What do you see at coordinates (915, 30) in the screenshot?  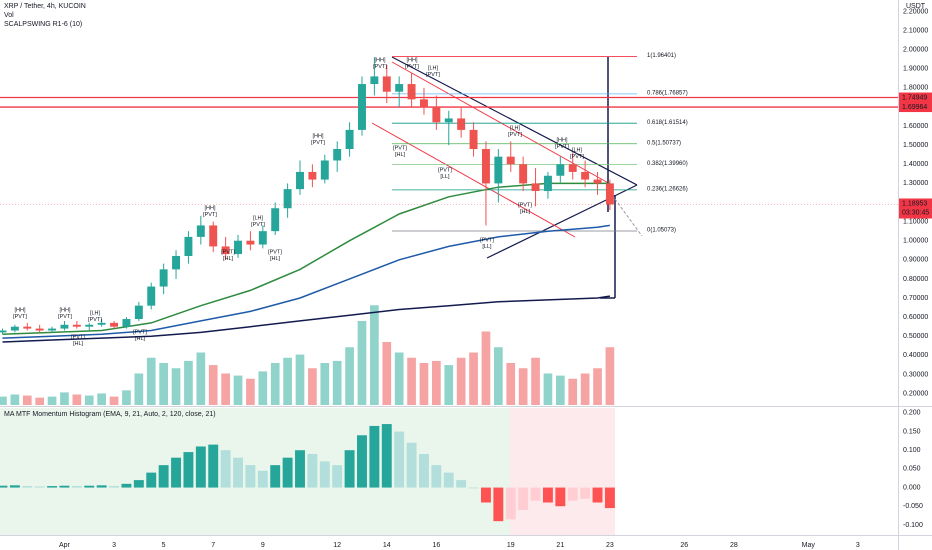 I see `y-tick-label: 2.10000` at bounding box center [915, 30].